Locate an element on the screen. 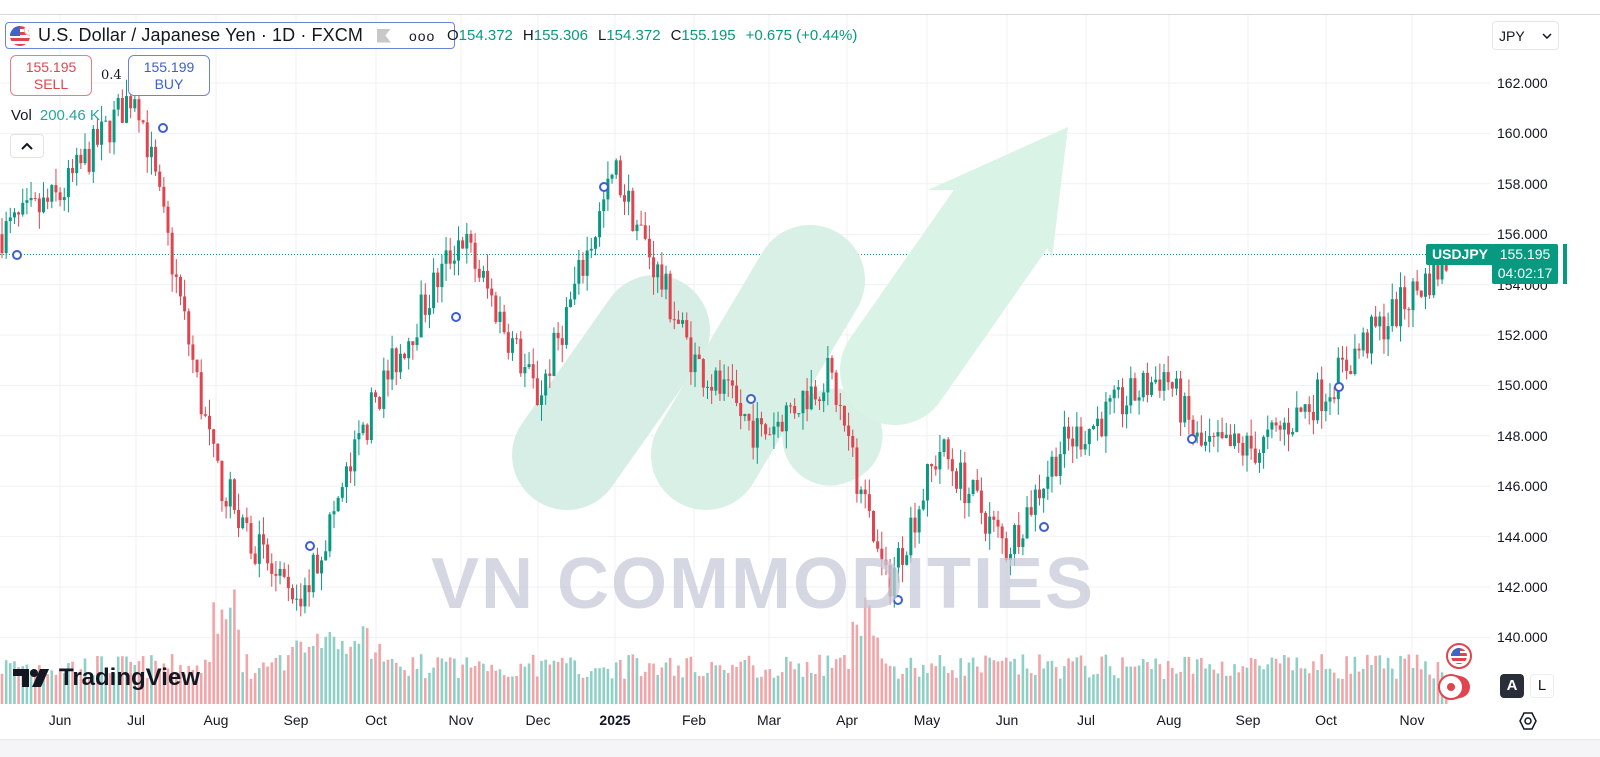 The image size is (1600, 757). sell-button: 155.195 SELL is located at coordinates (51, 75).